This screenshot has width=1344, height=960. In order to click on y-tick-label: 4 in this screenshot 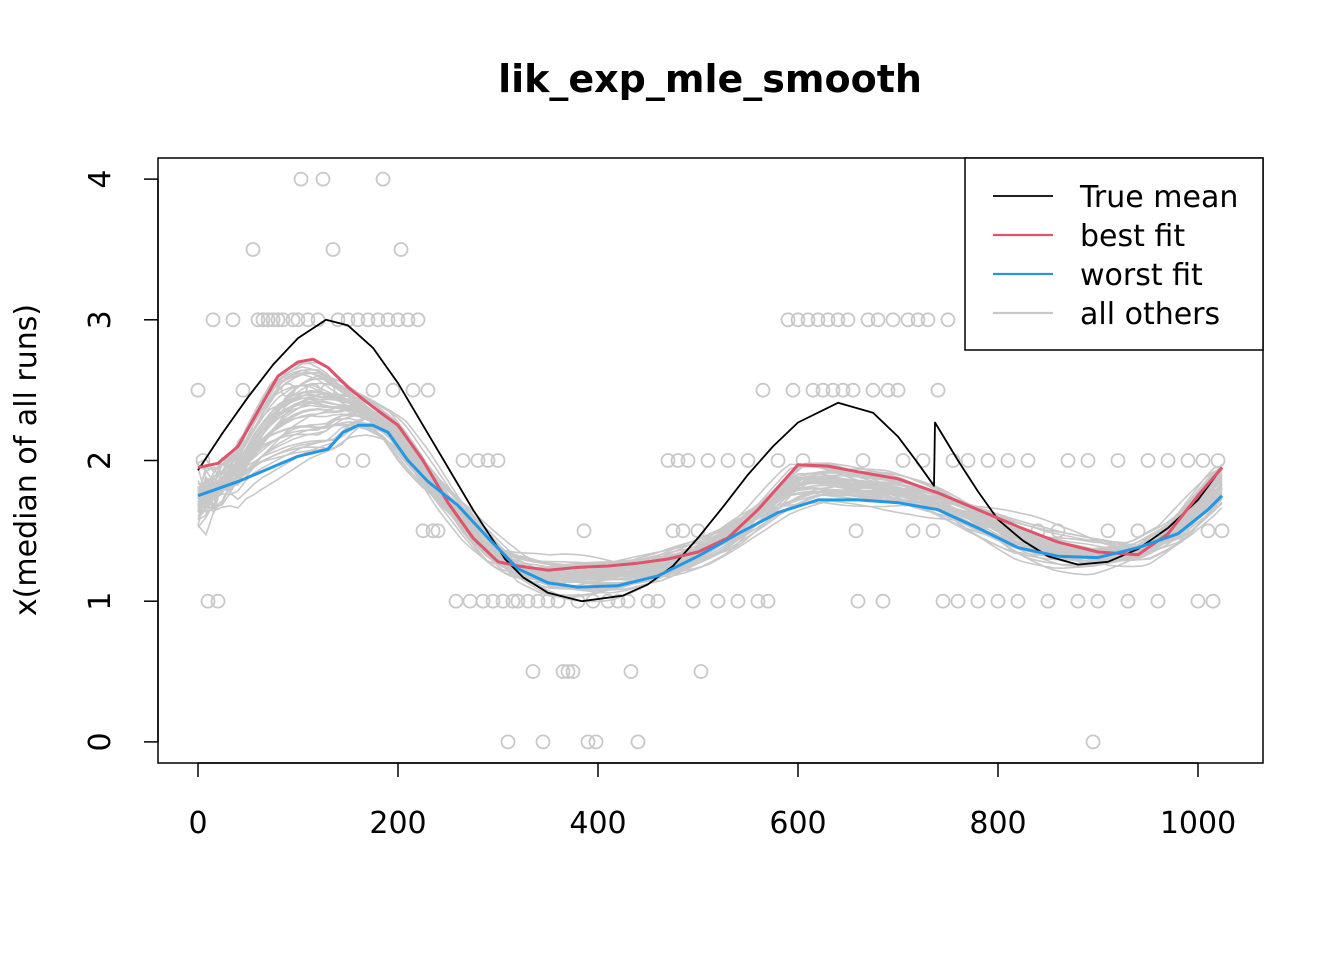, I will do `click(100, 179)`.